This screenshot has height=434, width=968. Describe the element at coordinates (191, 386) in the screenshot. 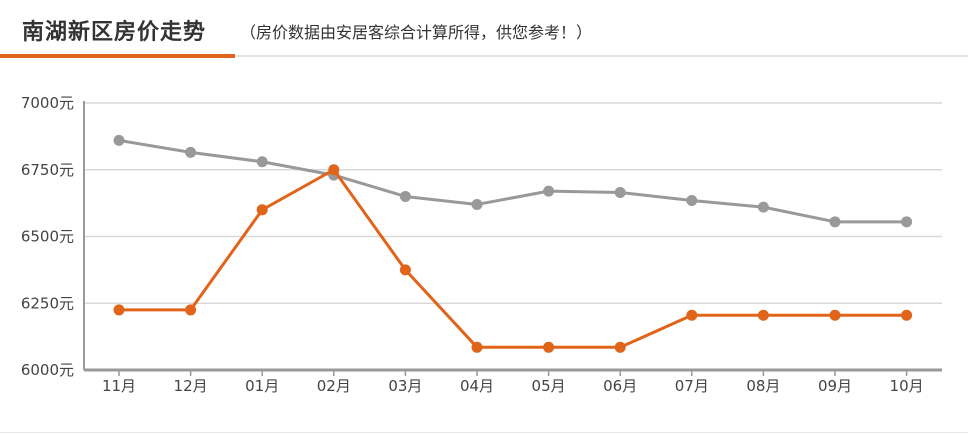

I see `x-tick-label: 12月` at that location.